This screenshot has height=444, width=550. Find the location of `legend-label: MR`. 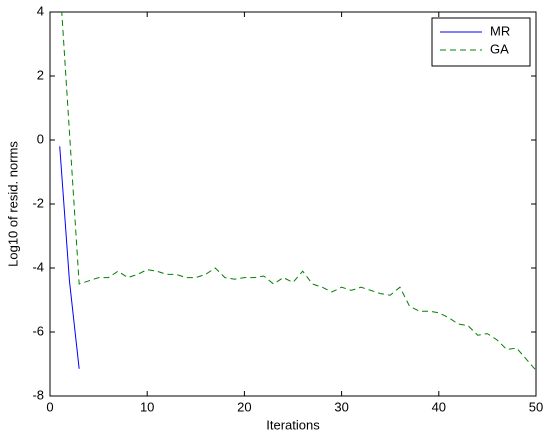

legend-label: MR is located at coordinates (500, 30).